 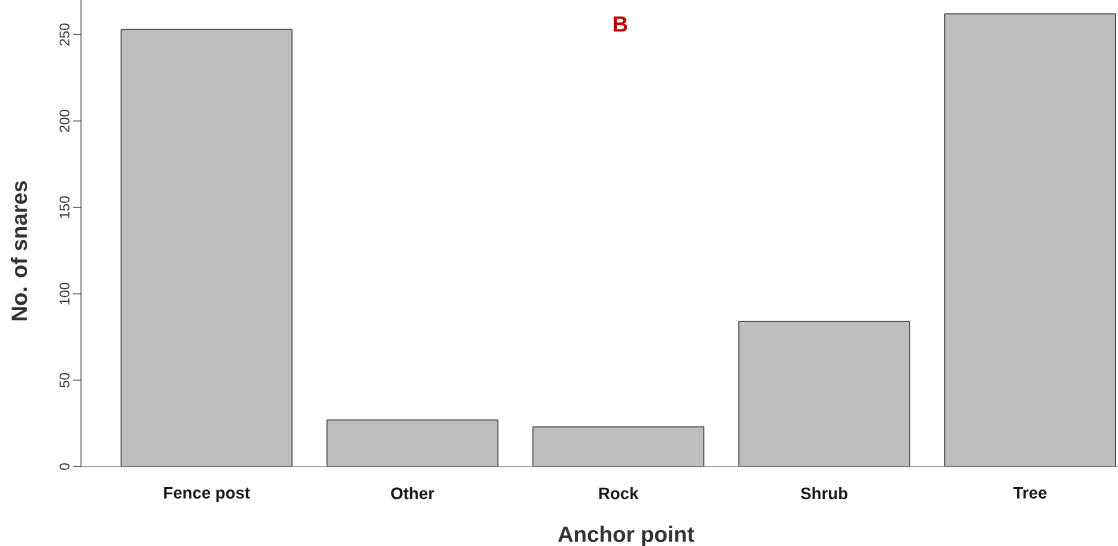 What do you see at coordinates (824, 493) in the screenshot?
I see `x-tick-label: Shrub` at bounding box center [824, 493].